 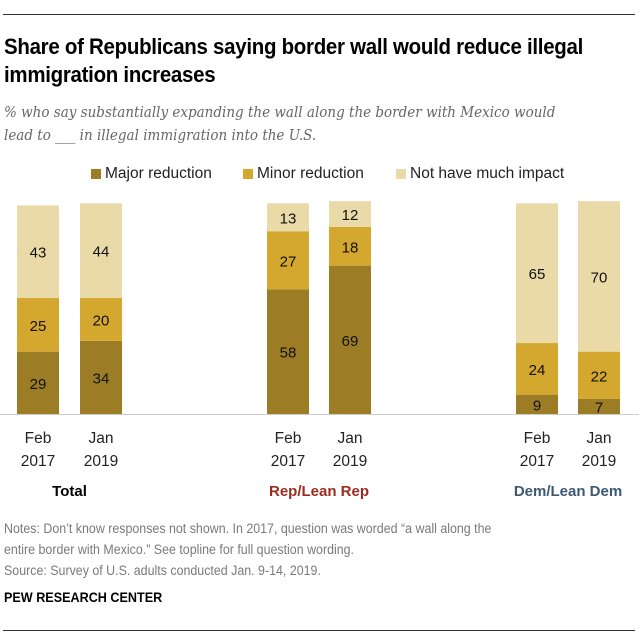 I want to click on data-label-major: 7, so click(x=599, y=407).